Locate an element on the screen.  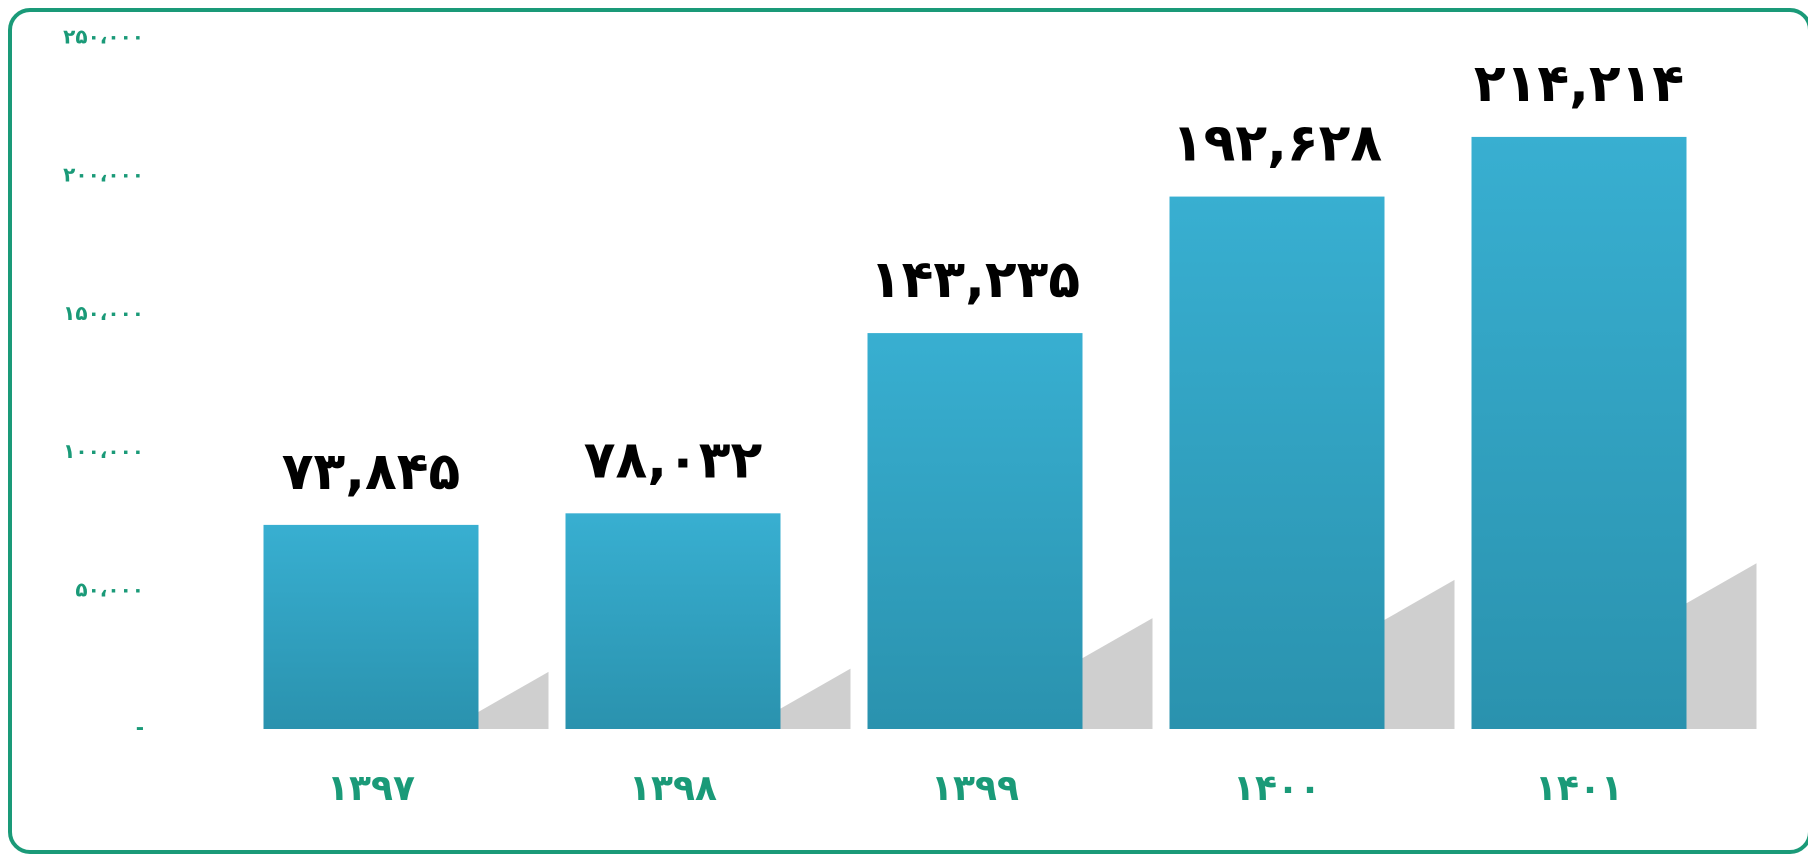
y-tick-label: ۱۵۰،۰۰۰ is located at coordinates (103, 313).